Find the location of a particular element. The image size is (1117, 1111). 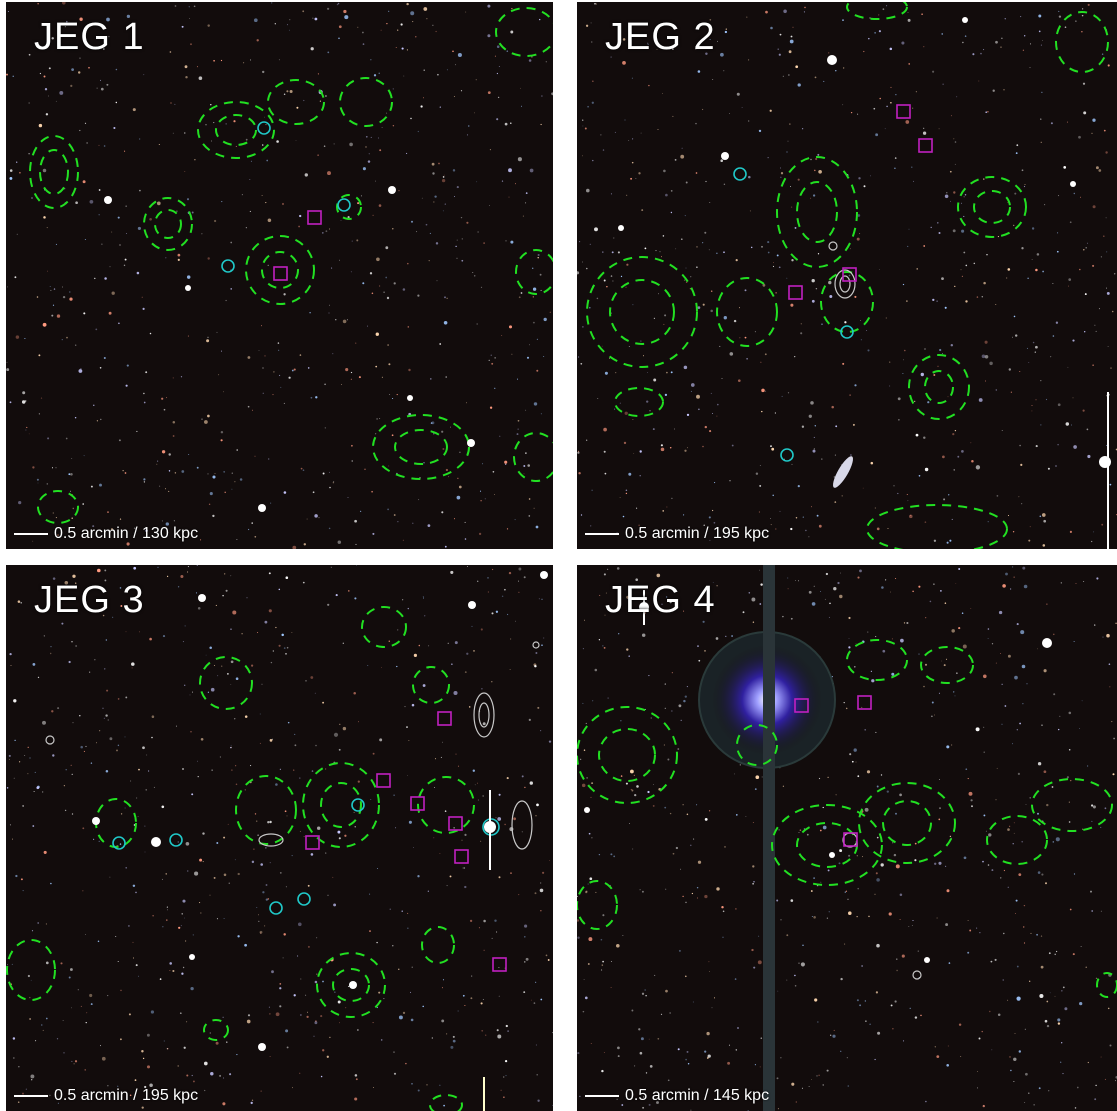

scale-bar-label: 0.5 arcmin / 145 kpc is located at coordinates (697, 1095).